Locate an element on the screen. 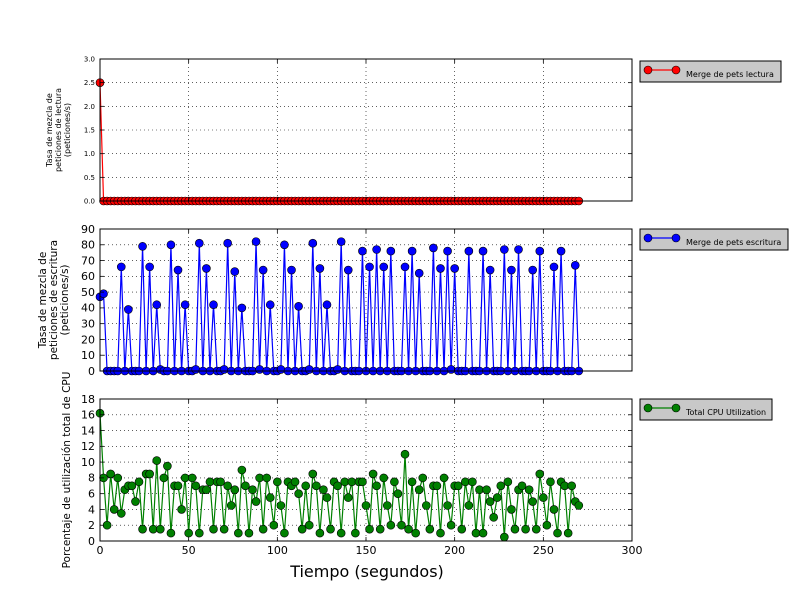 Image resolution: width=800 pixels, height=600 pixels. y-tick-label: 14 is located at coordinates (88, 430).